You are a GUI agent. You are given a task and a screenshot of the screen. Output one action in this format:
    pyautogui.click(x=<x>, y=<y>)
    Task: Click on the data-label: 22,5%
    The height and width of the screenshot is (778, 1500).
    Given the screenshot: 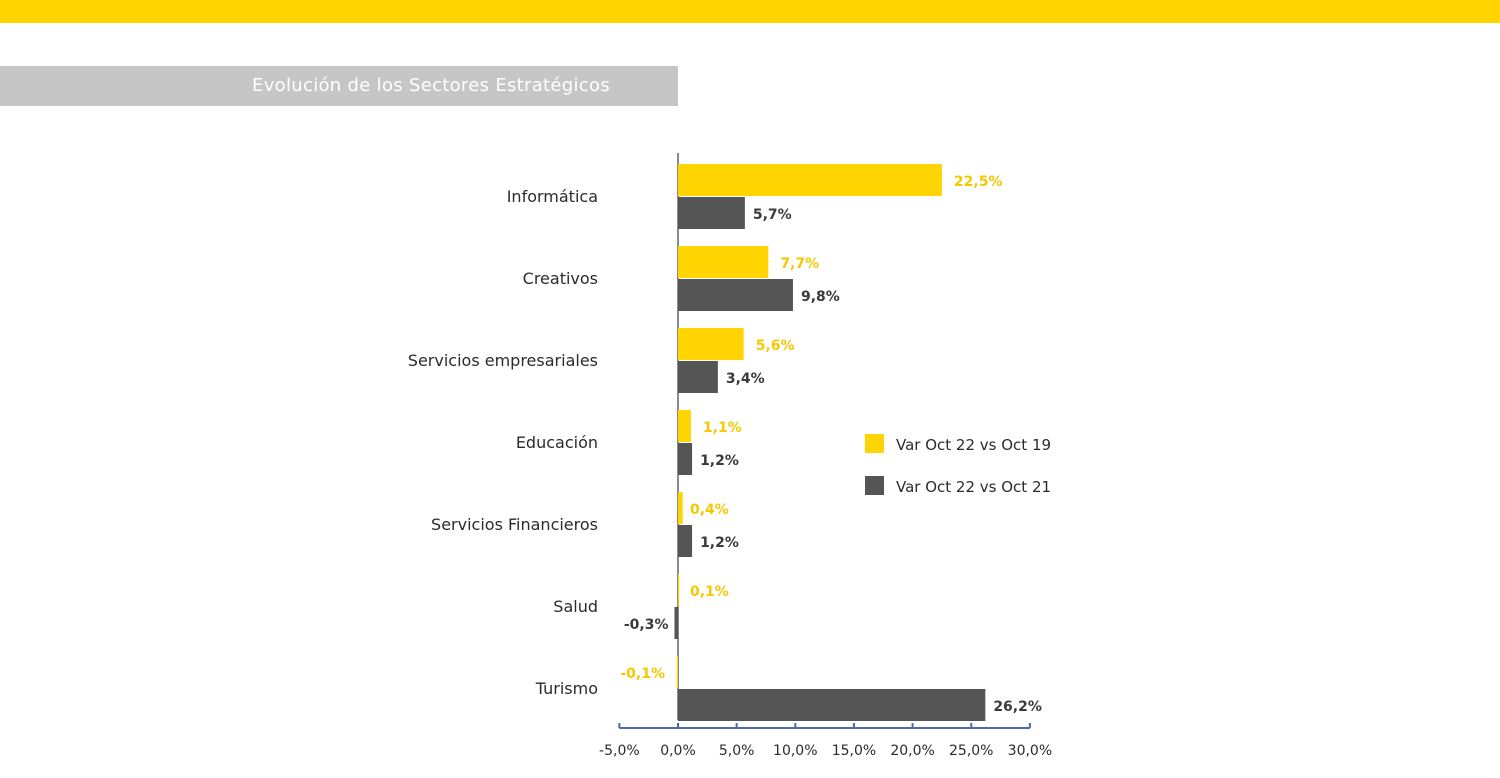 What is the action you would take?
    pyautogui.click(x=978, y=182)
    